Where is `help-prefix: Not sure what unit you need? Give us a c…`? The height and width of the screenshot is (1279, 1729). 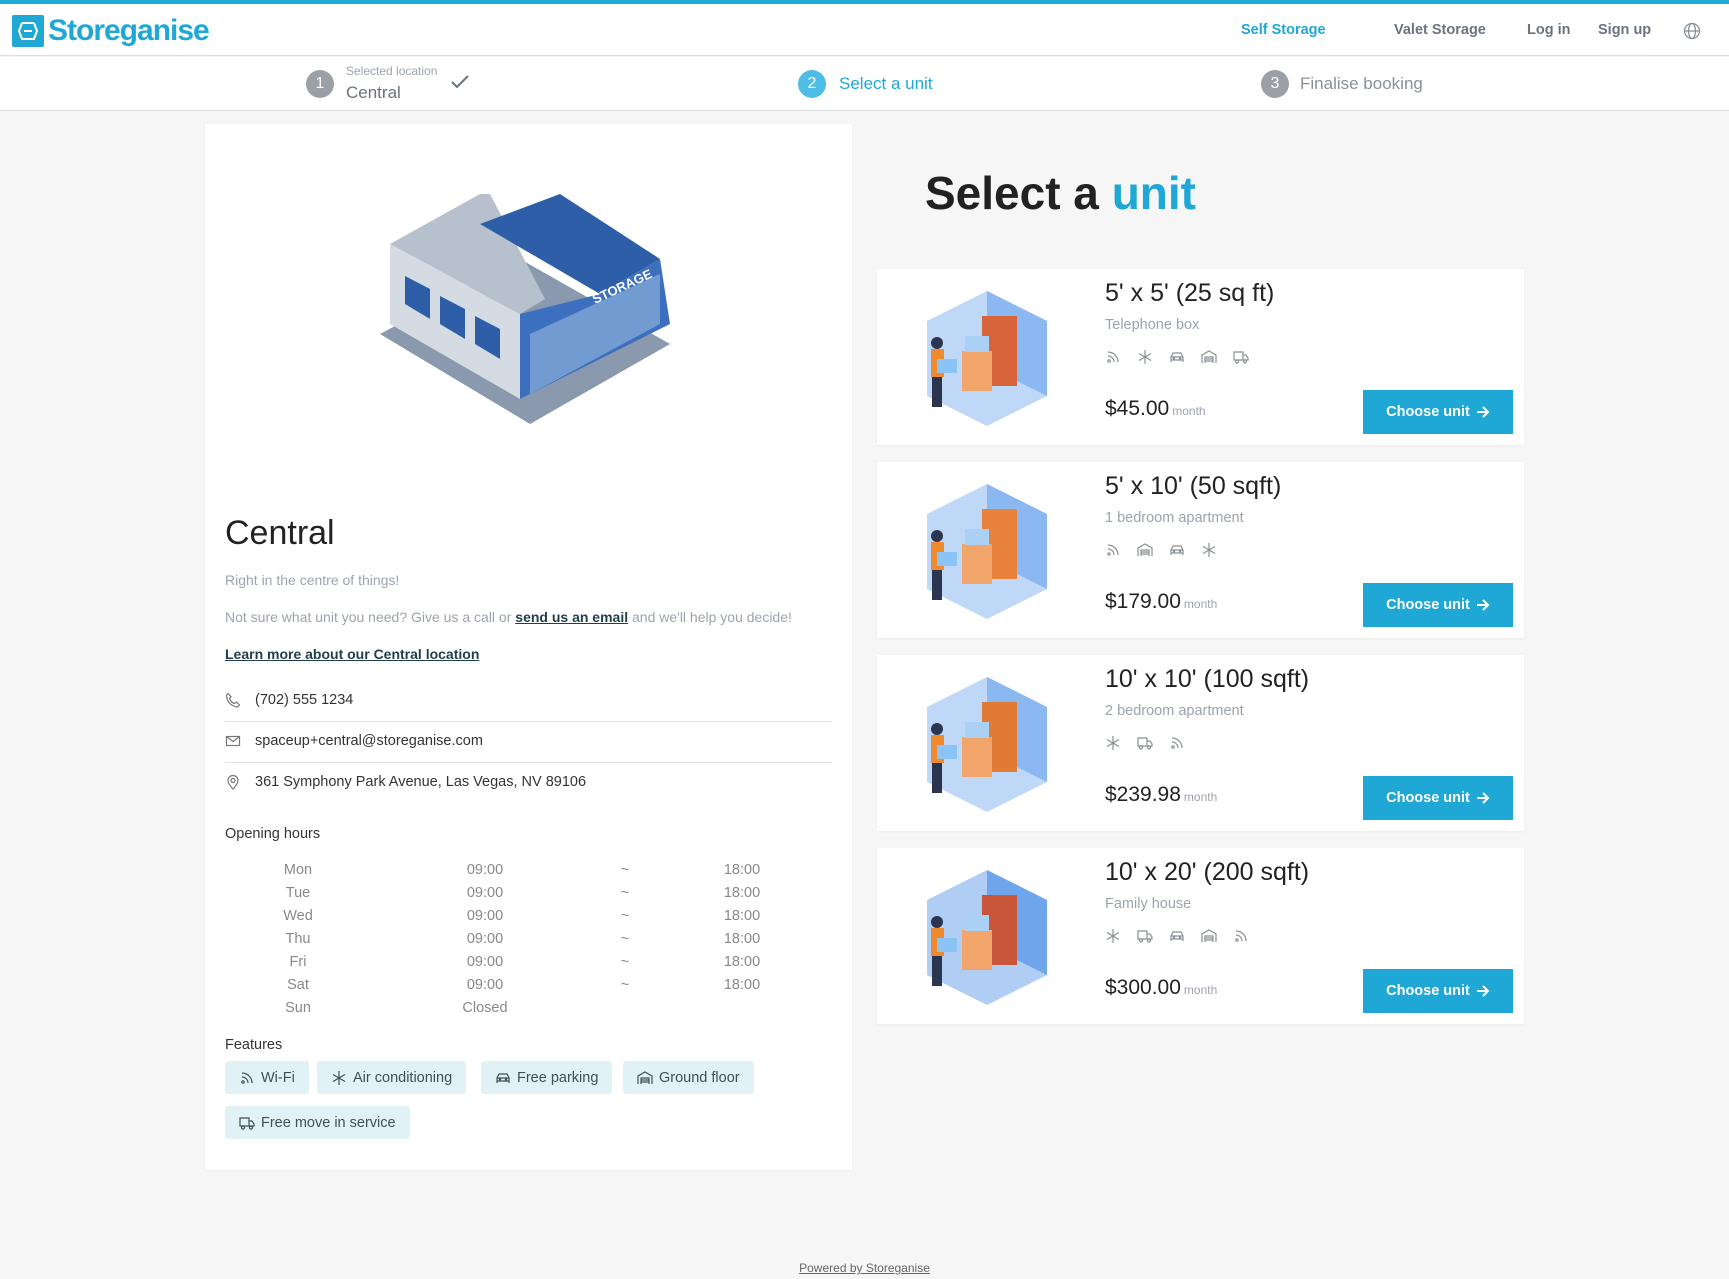
help-prefix: Not sure what unit you need? Give us a c… is located at coordinates (370, 617).